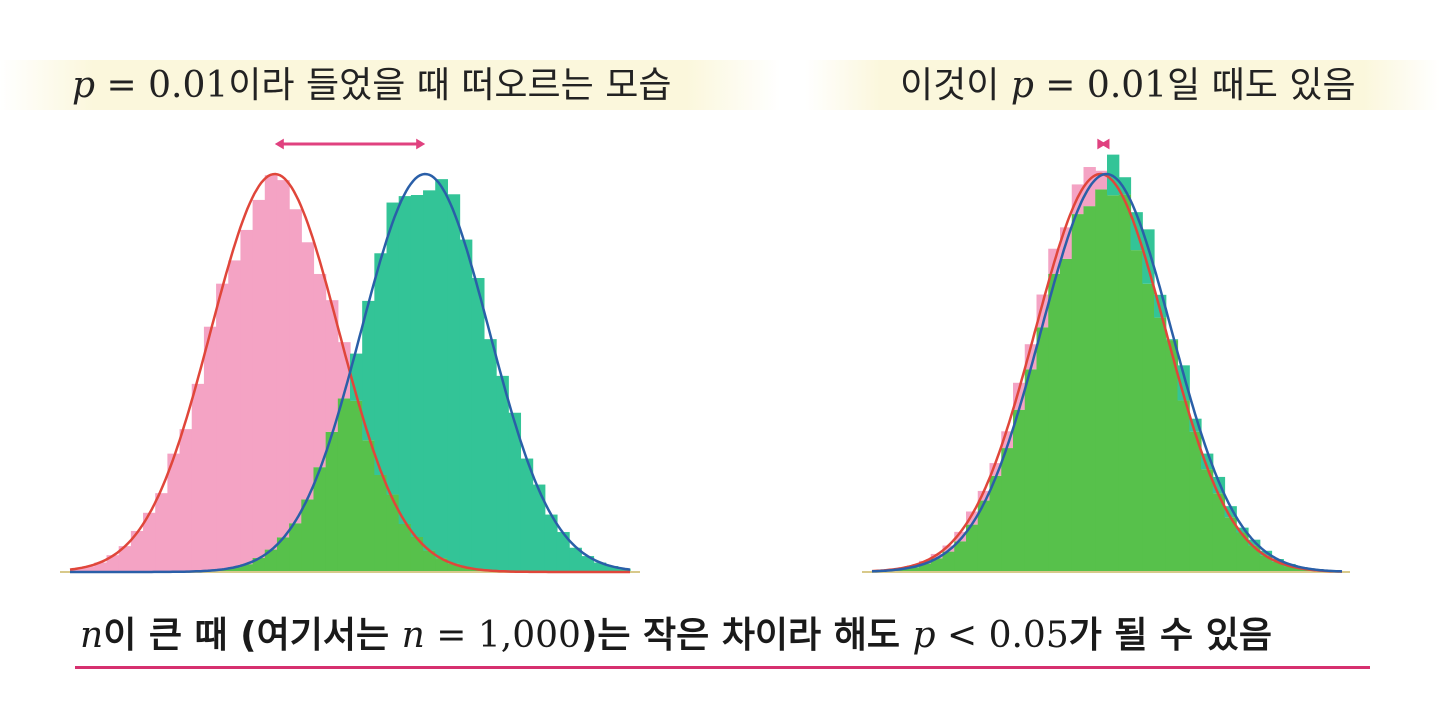  I want to click on arrow-head-left, so click(279, 144).